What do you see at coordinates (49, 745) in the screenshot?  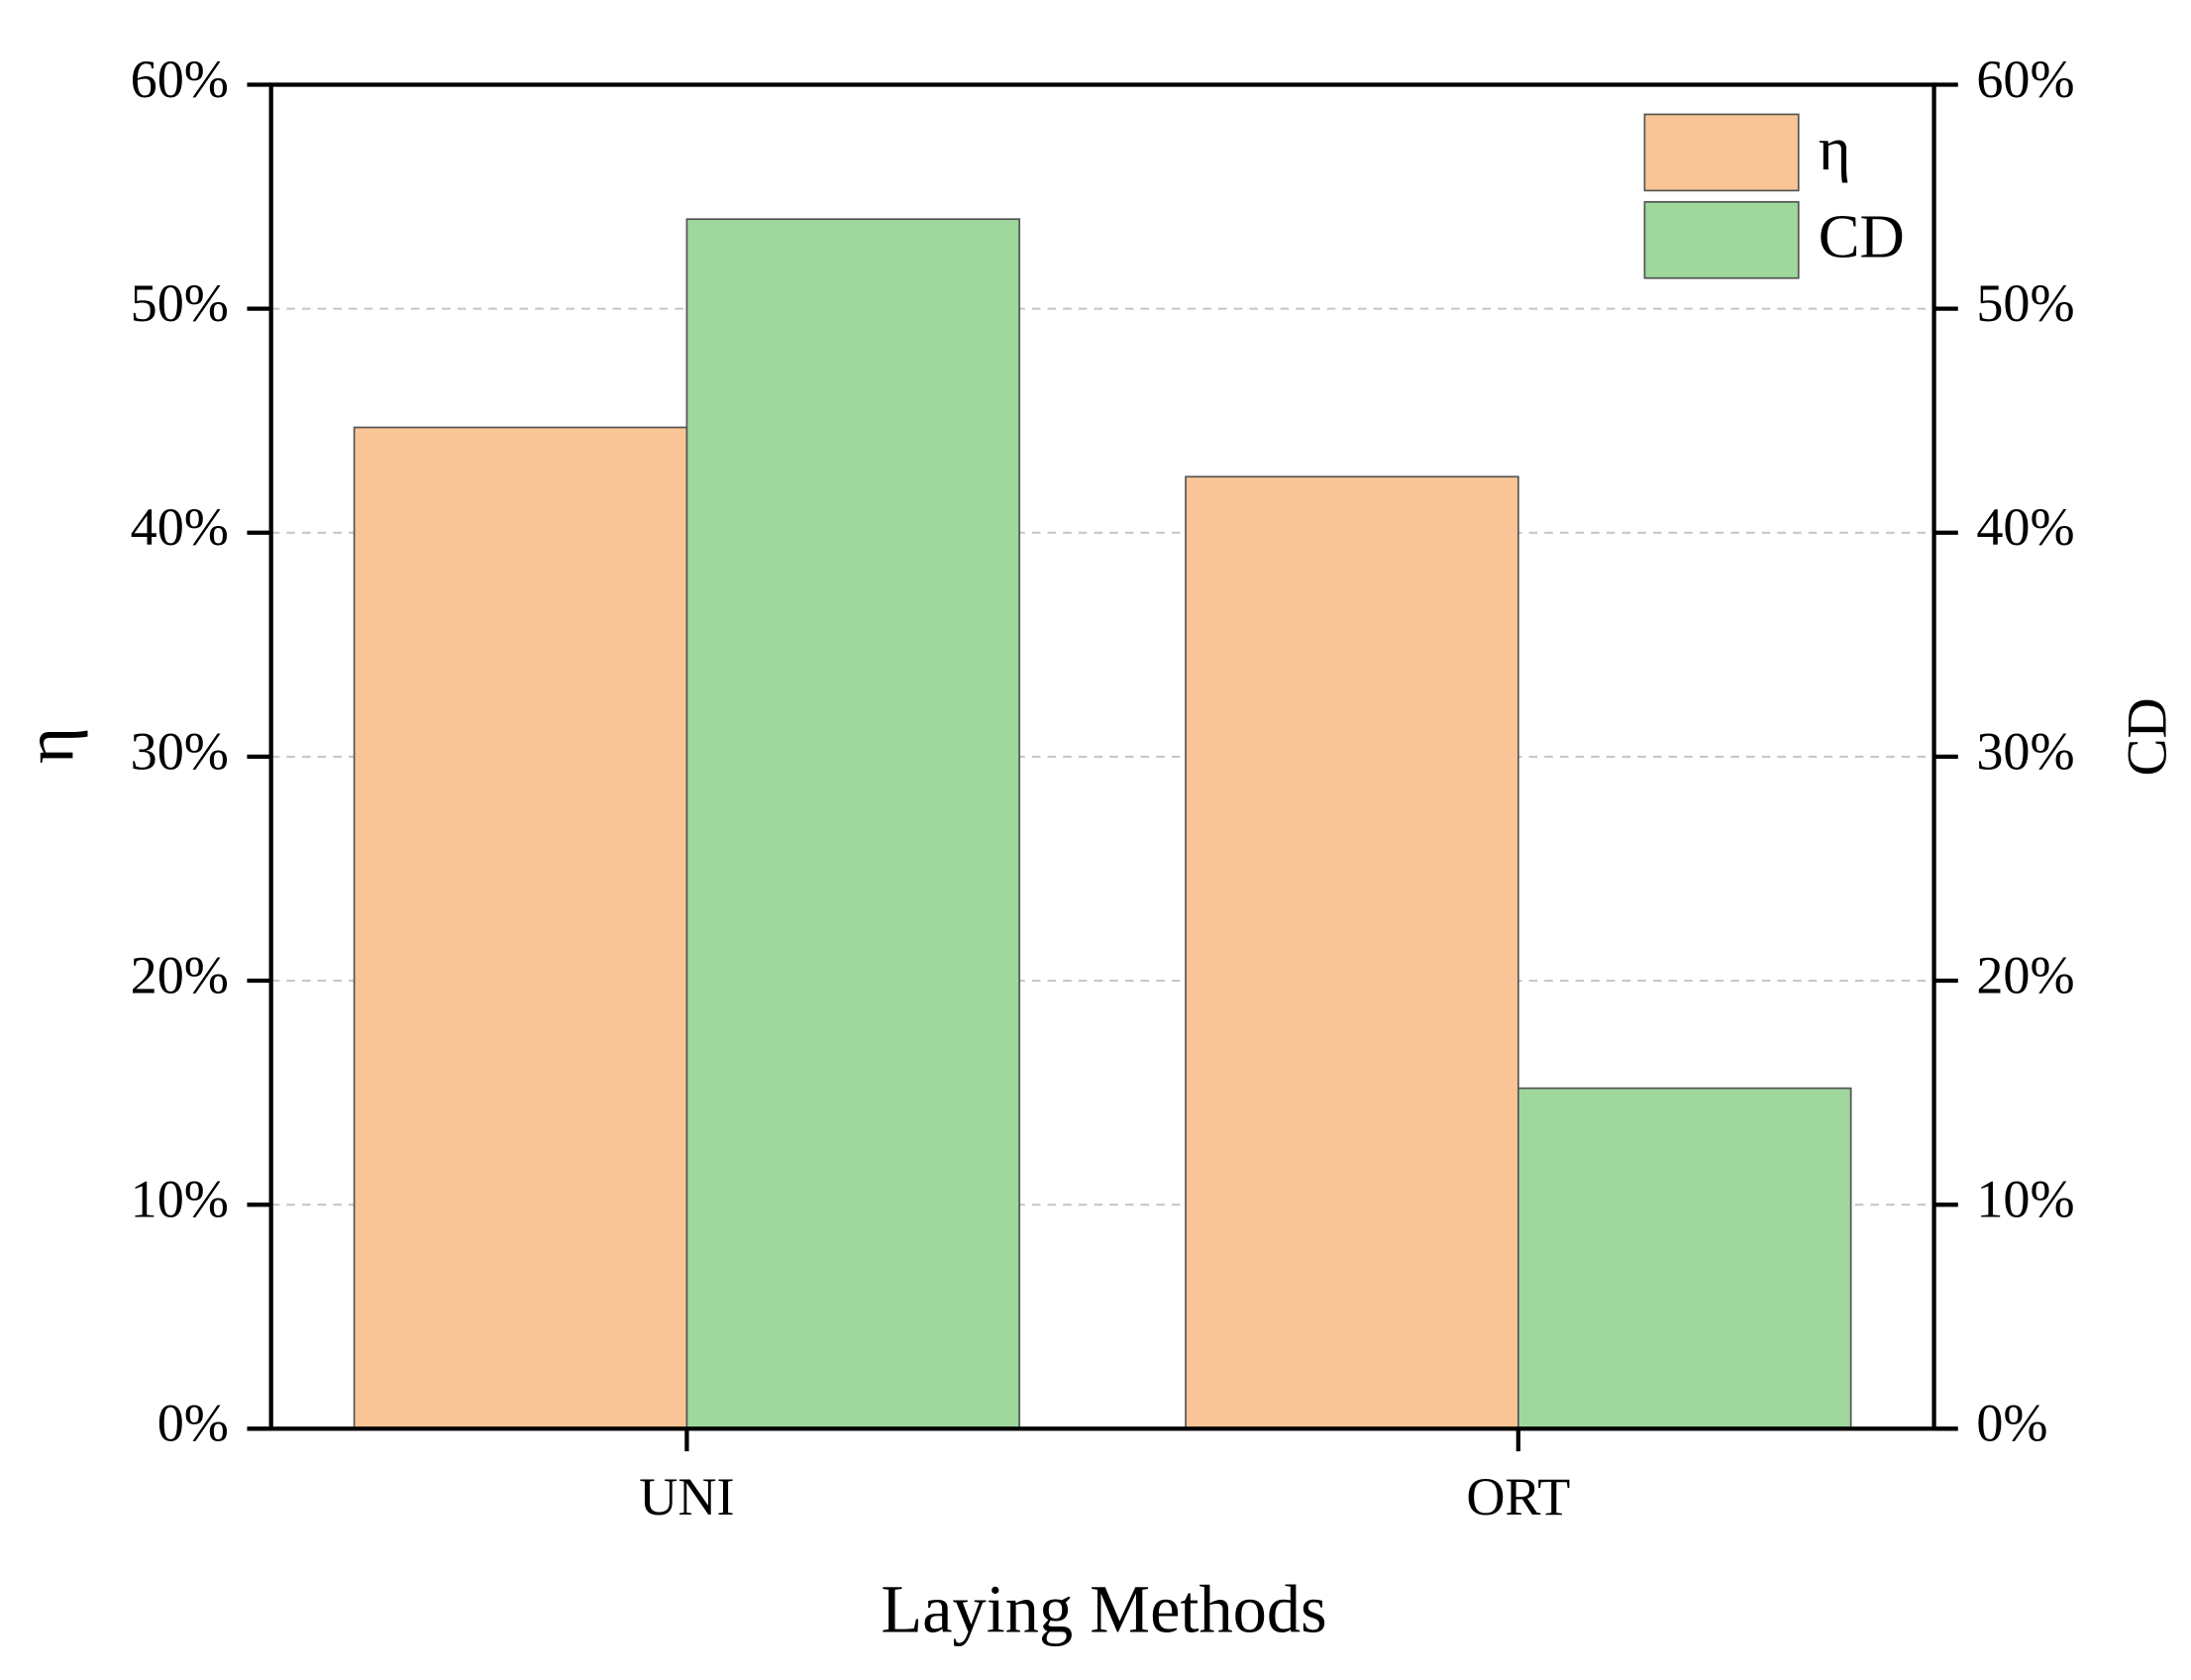 I see `y-axis-title: η` at bounding box center [49, 745].